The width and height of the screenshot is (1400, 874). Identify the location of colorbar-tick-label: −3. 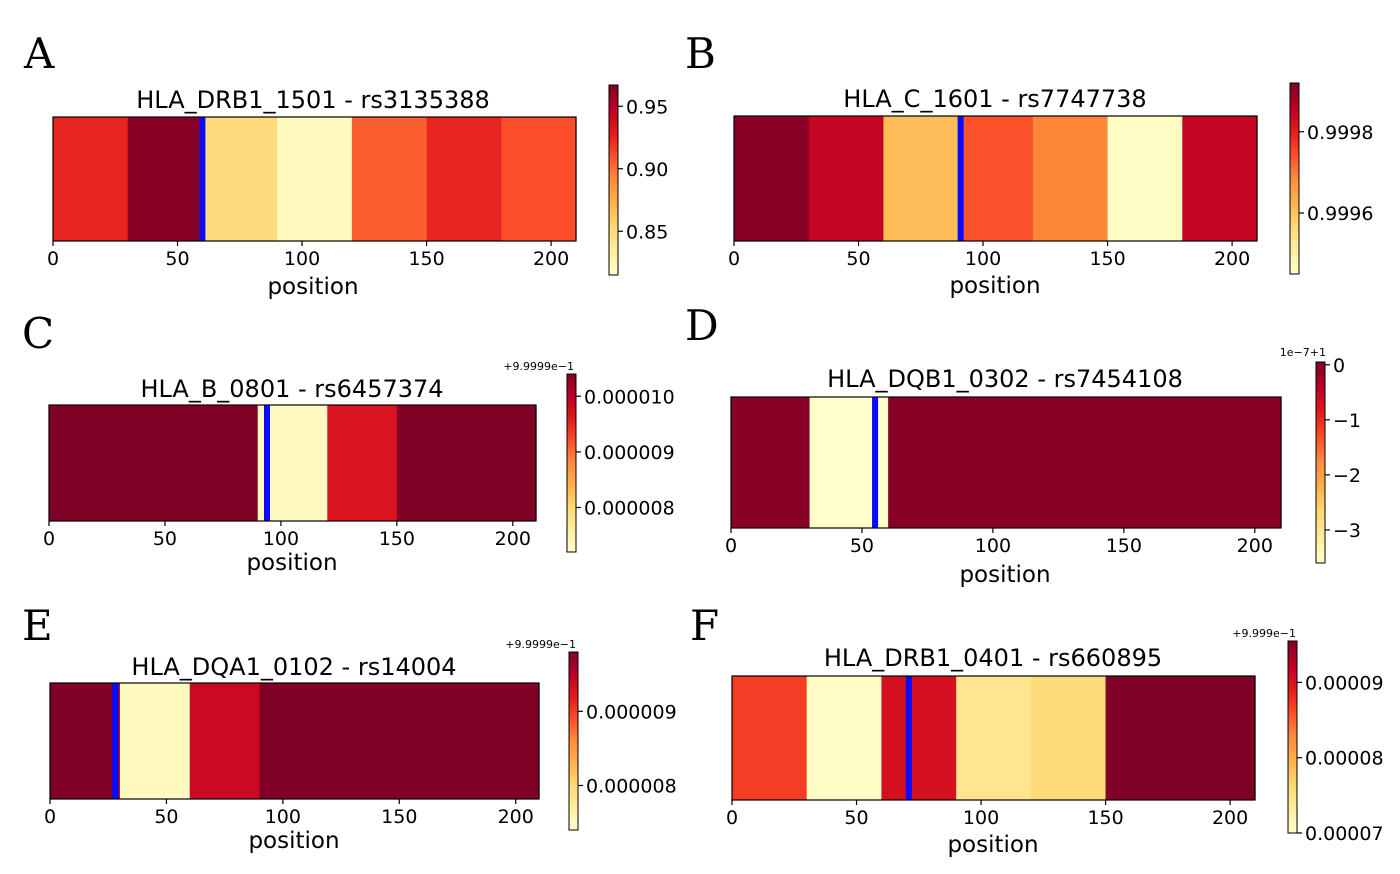
(1347, 531).